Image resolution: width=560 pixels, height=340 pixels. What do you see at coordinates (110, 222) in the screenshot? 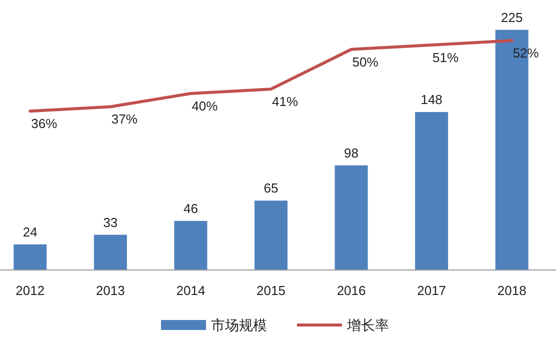
I see `data-label: 33` at bounding box center [110, 222].